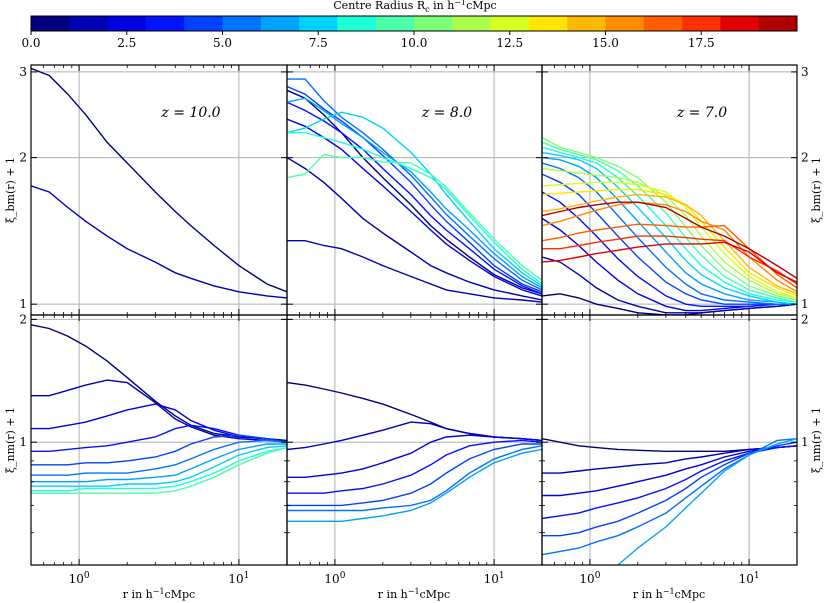  What do you see at coordinates (701, 43) in the screenshot?
I see `colorbar-tick-label: 17.5` at bounding box center [701, 43].